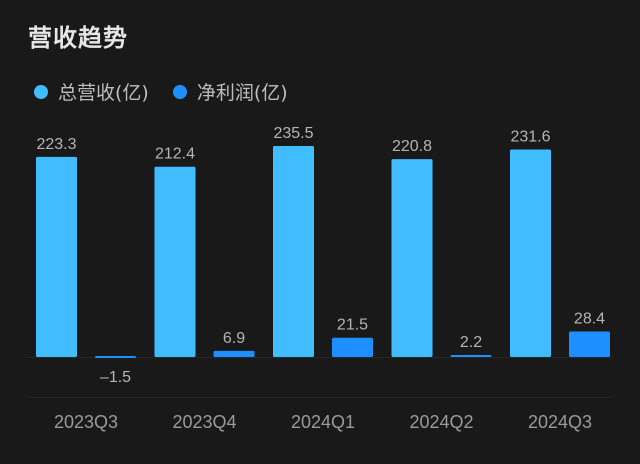 Image resolution: width=640 pixels, height=464 pixels. What do you see at coordinates (103, 93) in the screenshot?
I see `legend-label: 总营收(亿)` at bounding box center [103, 93].